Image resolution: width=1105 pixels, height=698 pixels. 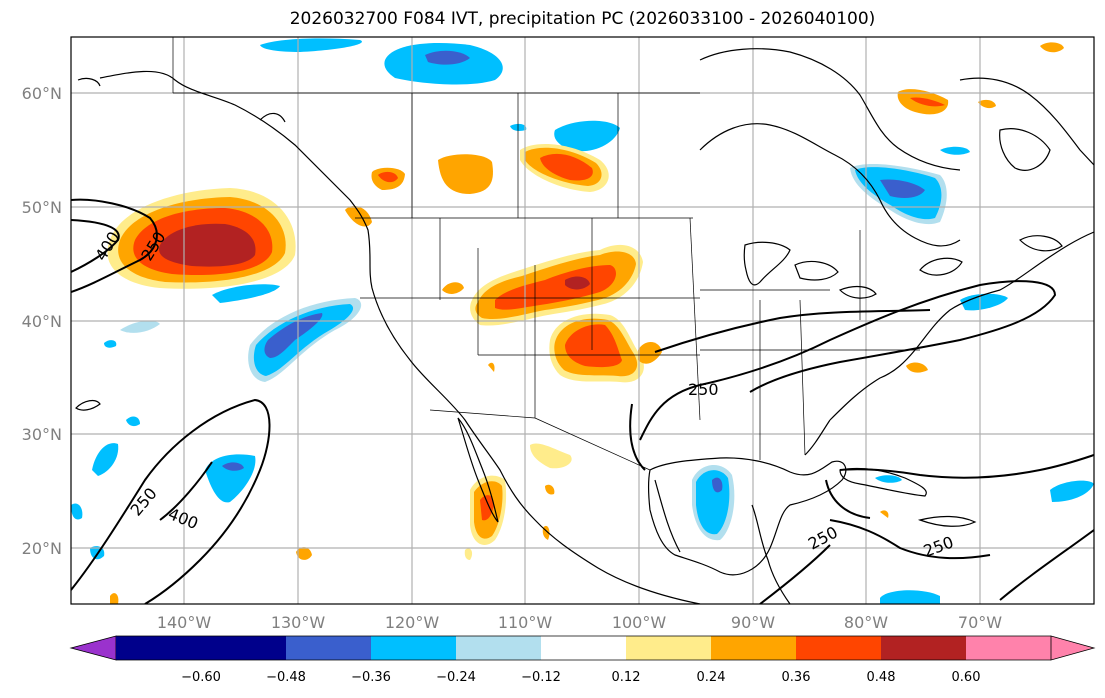 I want to click on longitude-label: 100°W, so click(x=639, y=622).